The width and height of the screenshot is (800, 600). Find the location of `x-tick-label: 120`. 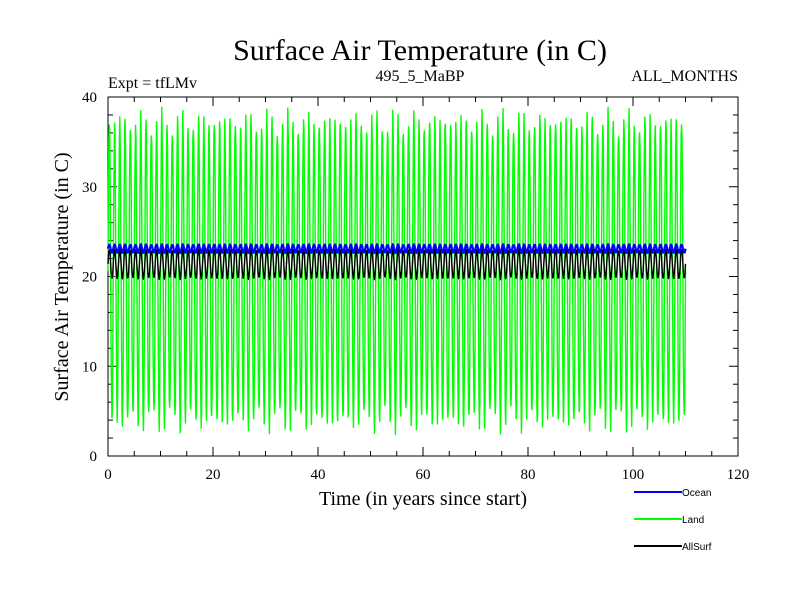

x-tick-label: 120 is located at coordinates (738, 475).